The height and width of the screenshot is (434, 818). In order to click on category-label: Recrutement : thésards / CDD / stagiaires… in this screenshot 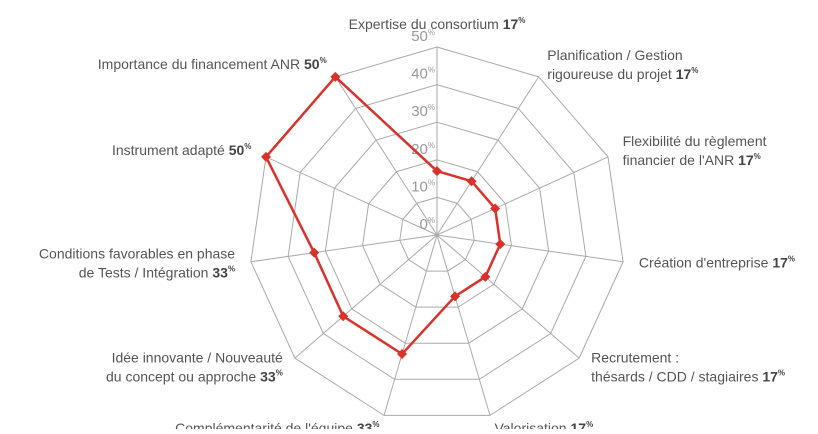, I will do `click(688, 366)`.